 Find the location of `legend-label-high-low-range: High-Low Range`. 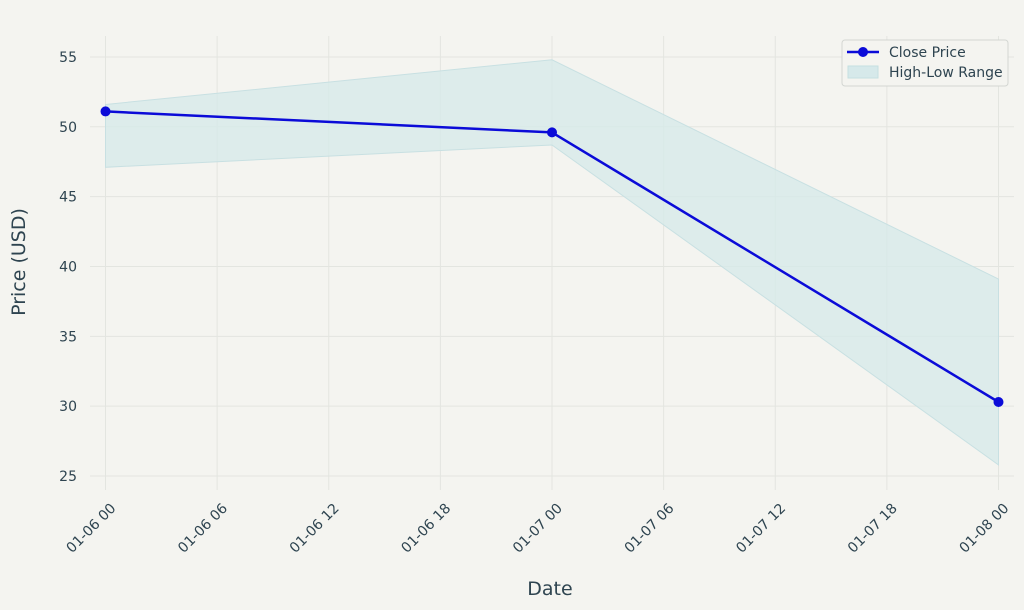

legend-label-high-low-range: High-Low Range is located at coordinates (946, 73).